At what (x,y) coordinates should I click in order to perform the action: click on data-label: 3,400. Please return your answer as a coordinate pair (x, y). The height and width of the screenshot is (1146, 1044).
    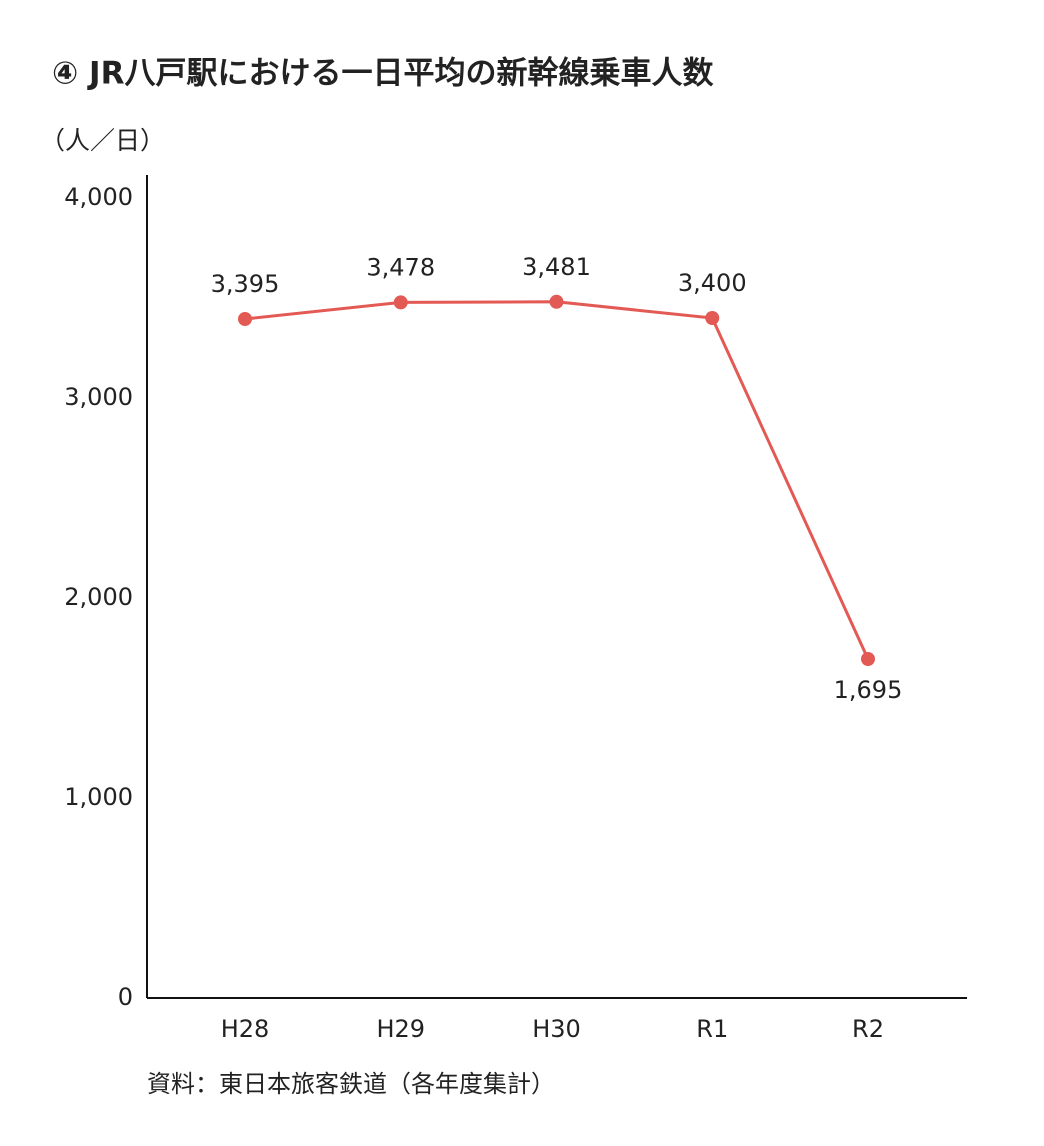
    Looking at the image, I should click on (712, 283).